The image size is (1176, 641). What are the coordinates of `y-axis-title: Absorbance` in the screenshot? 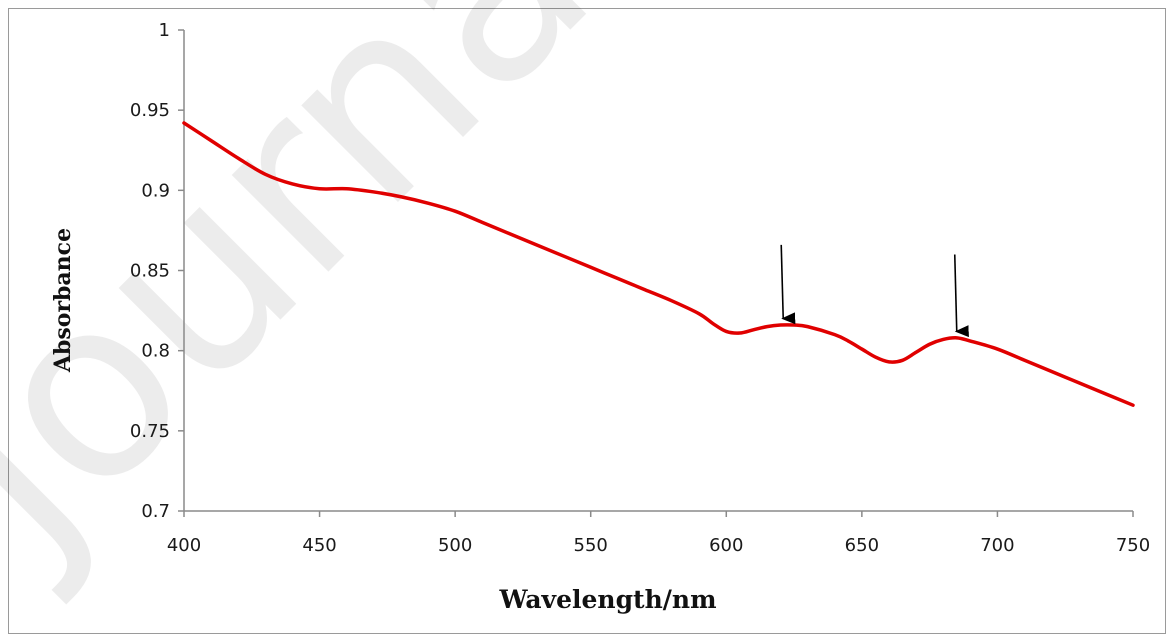 It's located at (63, 300).